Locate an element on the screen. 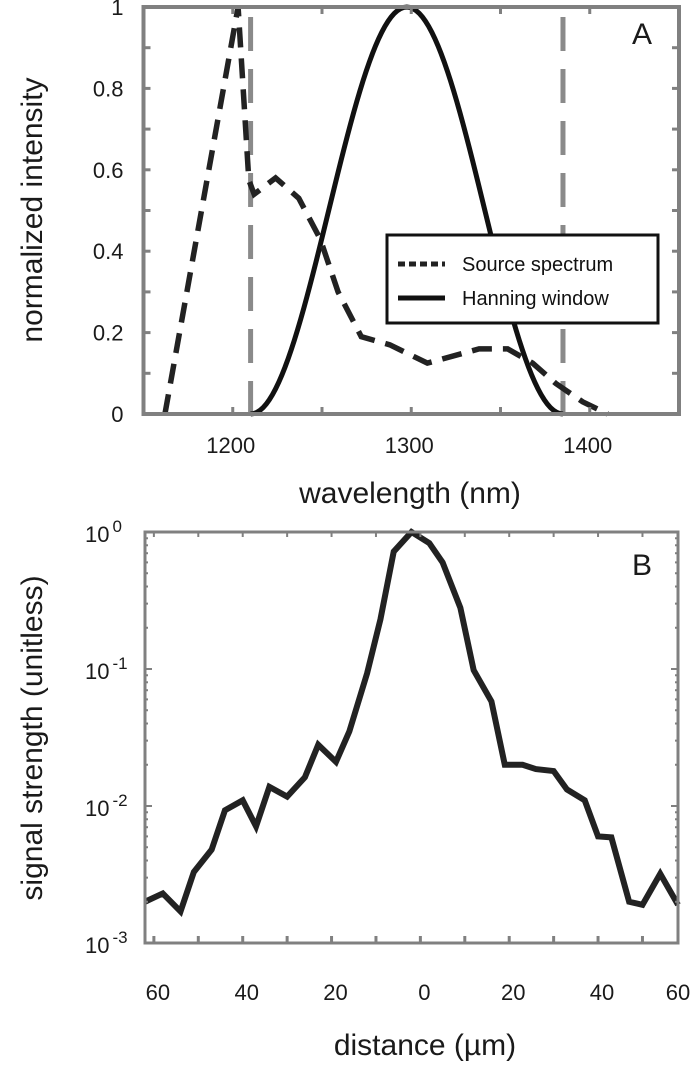 The height and width of the screenshot is (1070, 700). legend-box is located at coordinates (522, 279).